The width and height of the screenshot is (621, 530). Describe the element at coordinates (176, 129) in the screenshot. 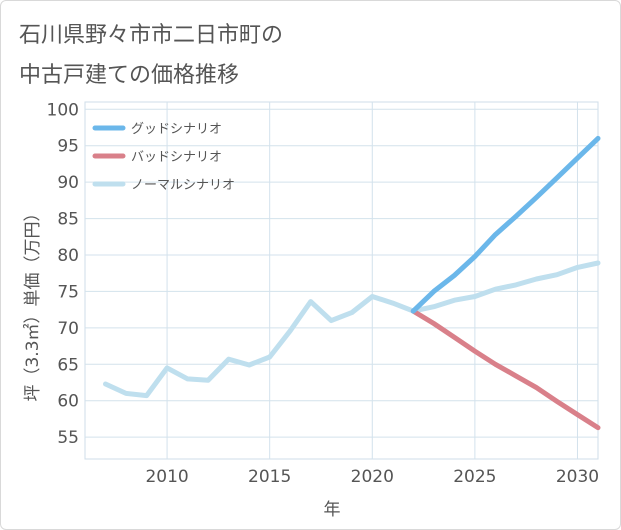

I see `legend-label-0: グッドシナリオ` at that location.